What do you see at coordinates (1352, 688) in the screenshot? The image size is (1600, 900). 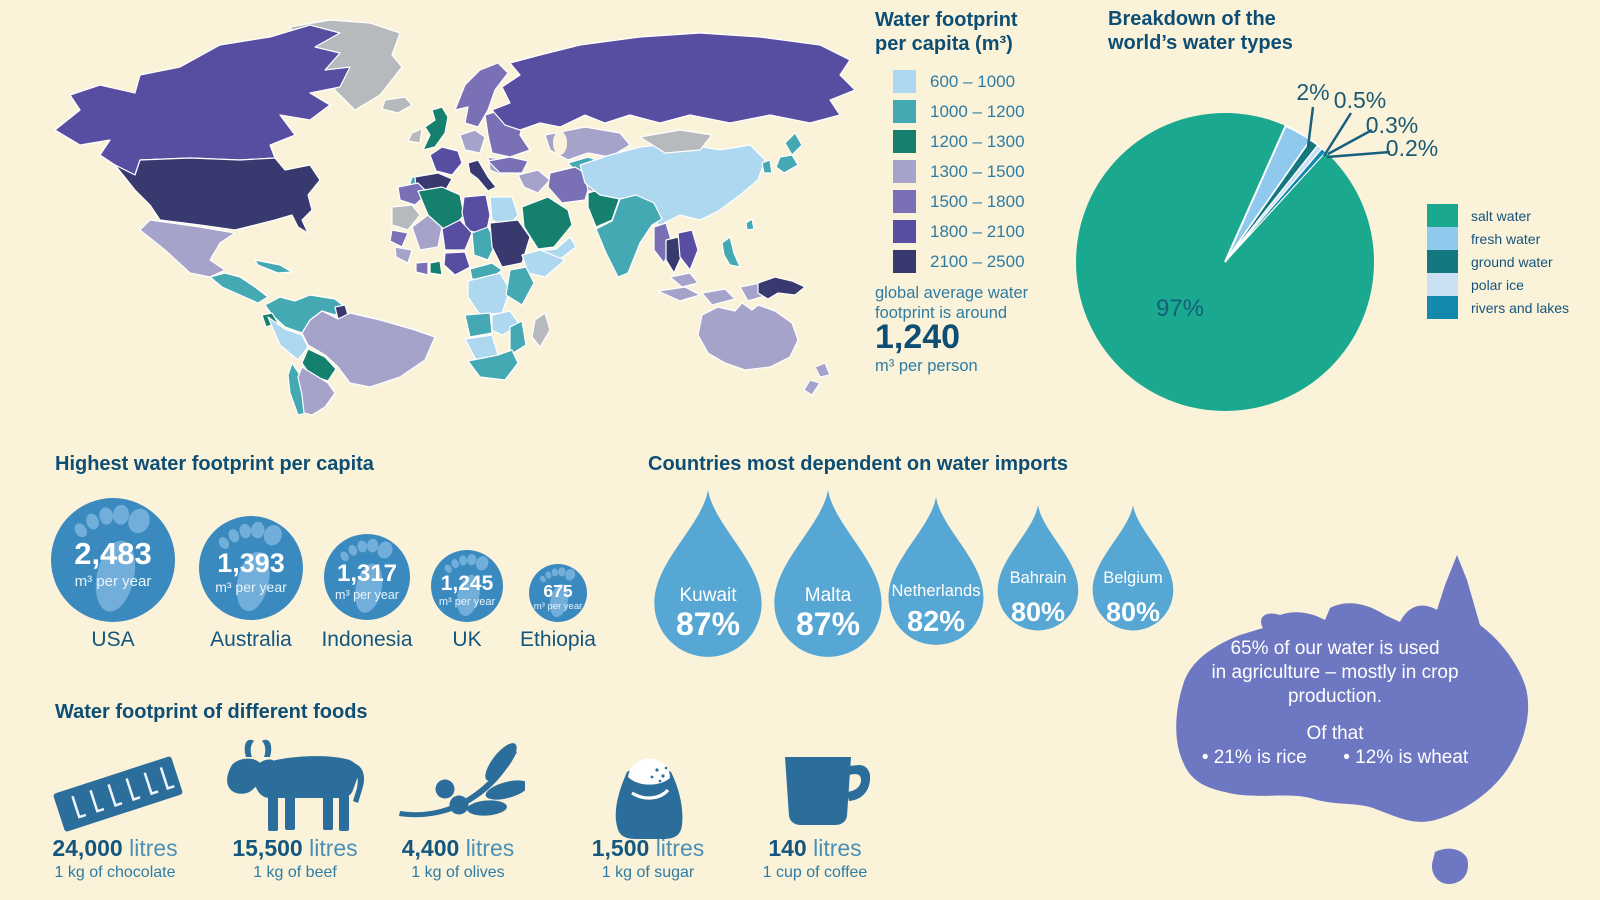 I see `australia-mainland` at bounding box center [1352, 688].